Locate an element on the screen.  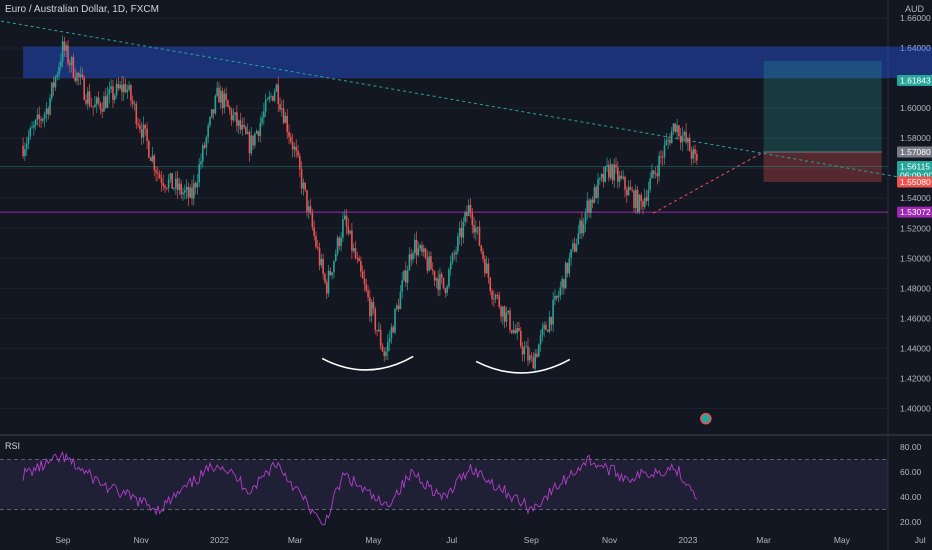
y-tick-label: 1.60000 is located at coordinates (915, 108).